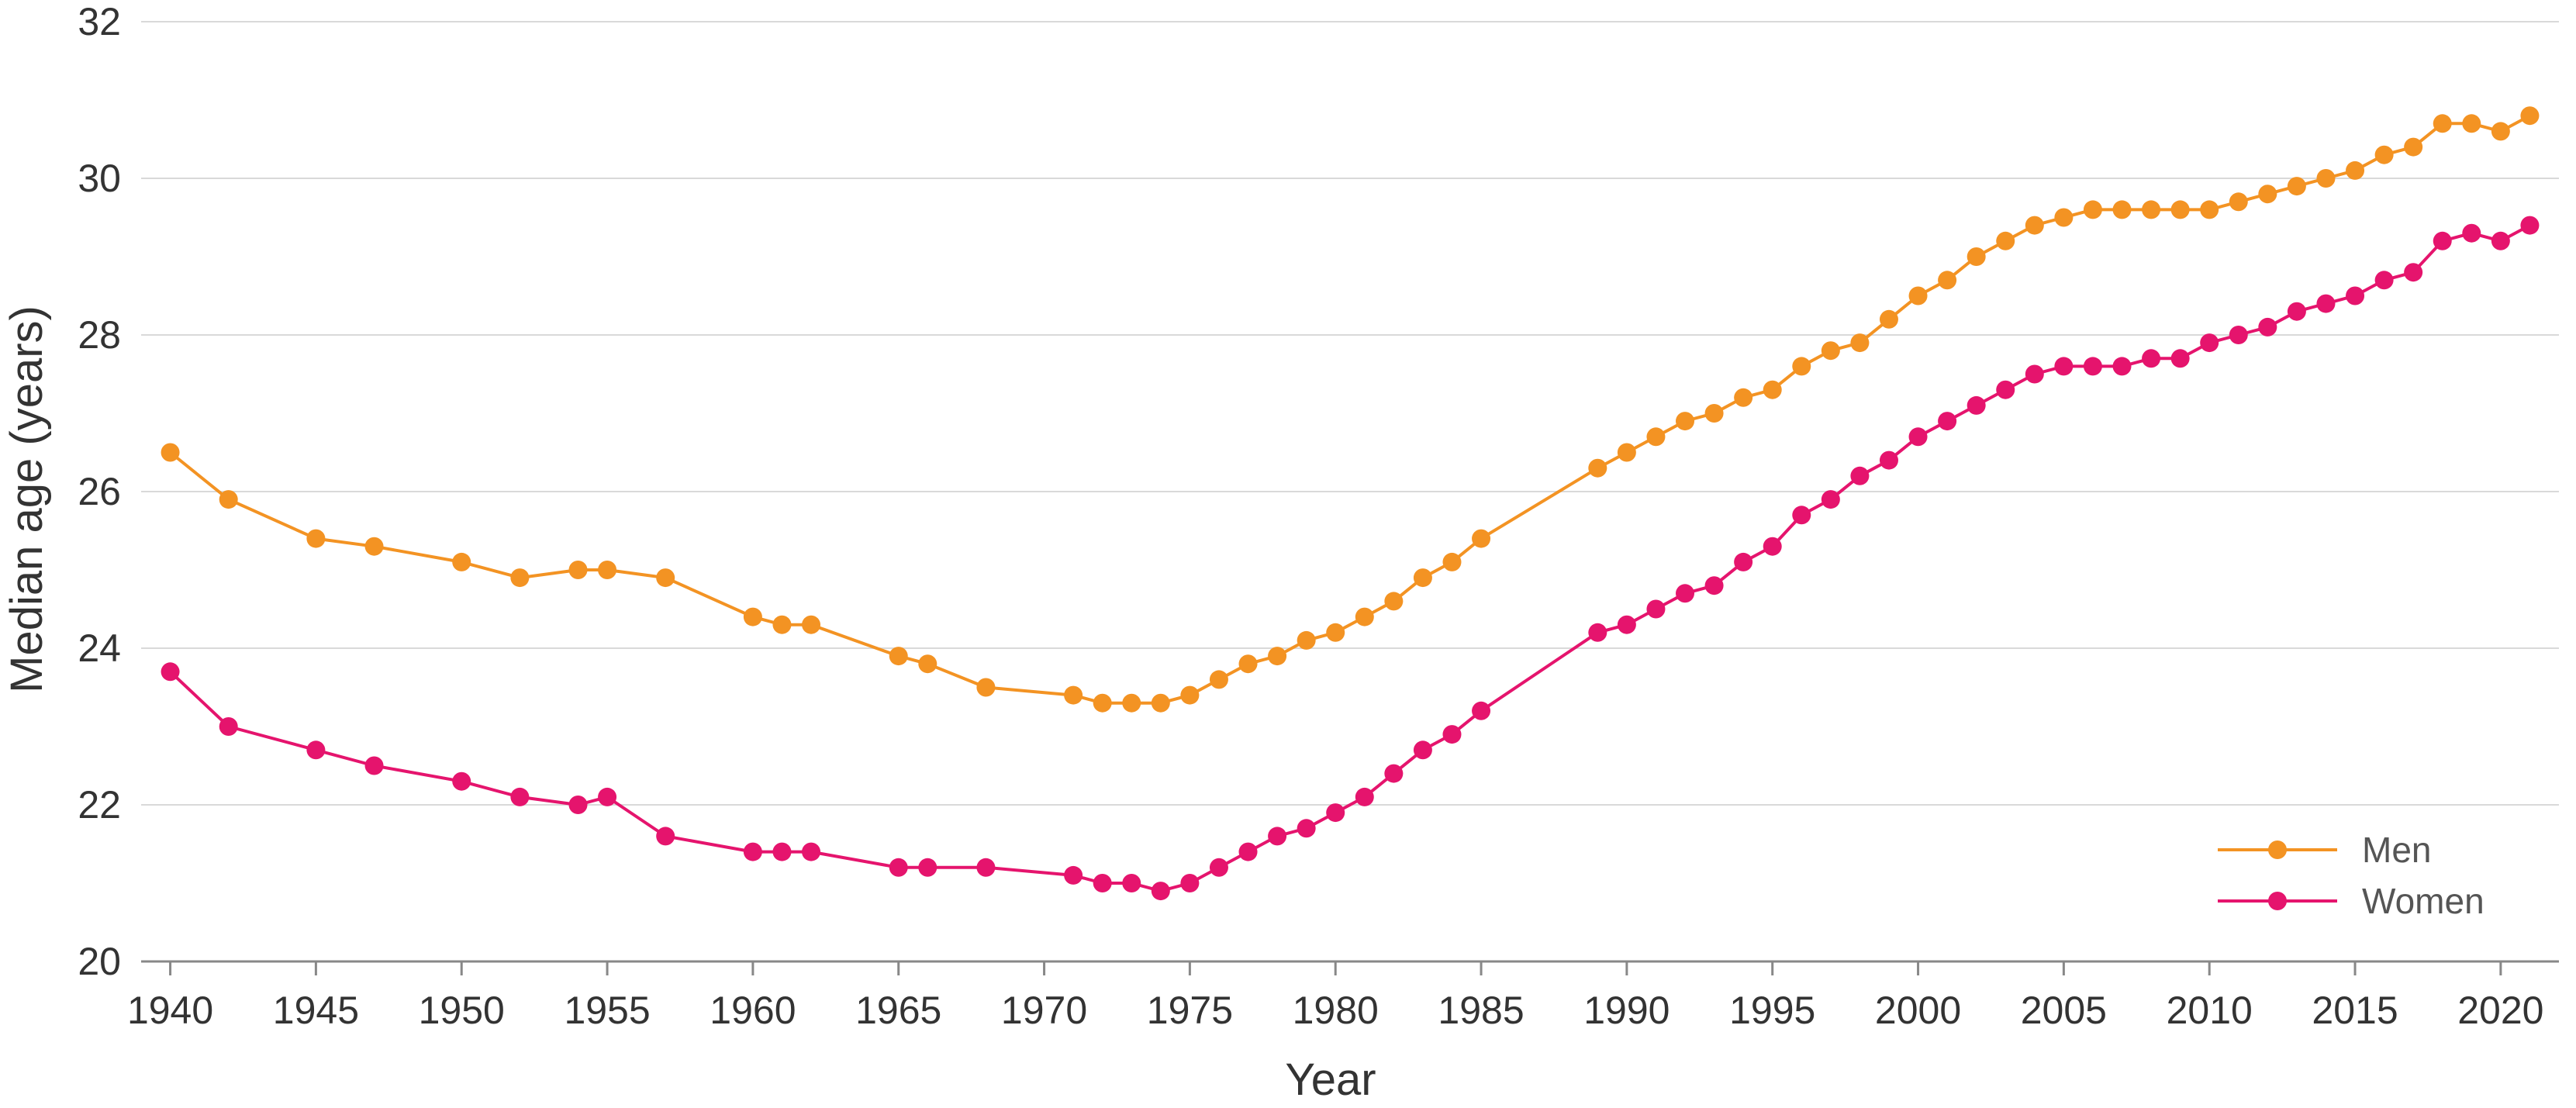 The height and width of the screenshot is (1108, 2576). I want to click on legend-swatch-marker, so click(2277, 849).